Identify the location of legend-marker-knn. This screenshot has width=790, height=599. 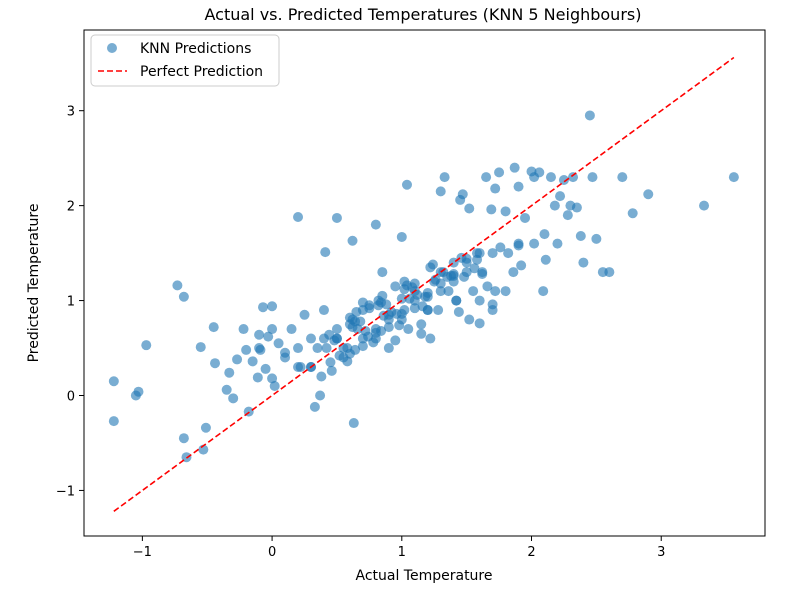
(112, 48).